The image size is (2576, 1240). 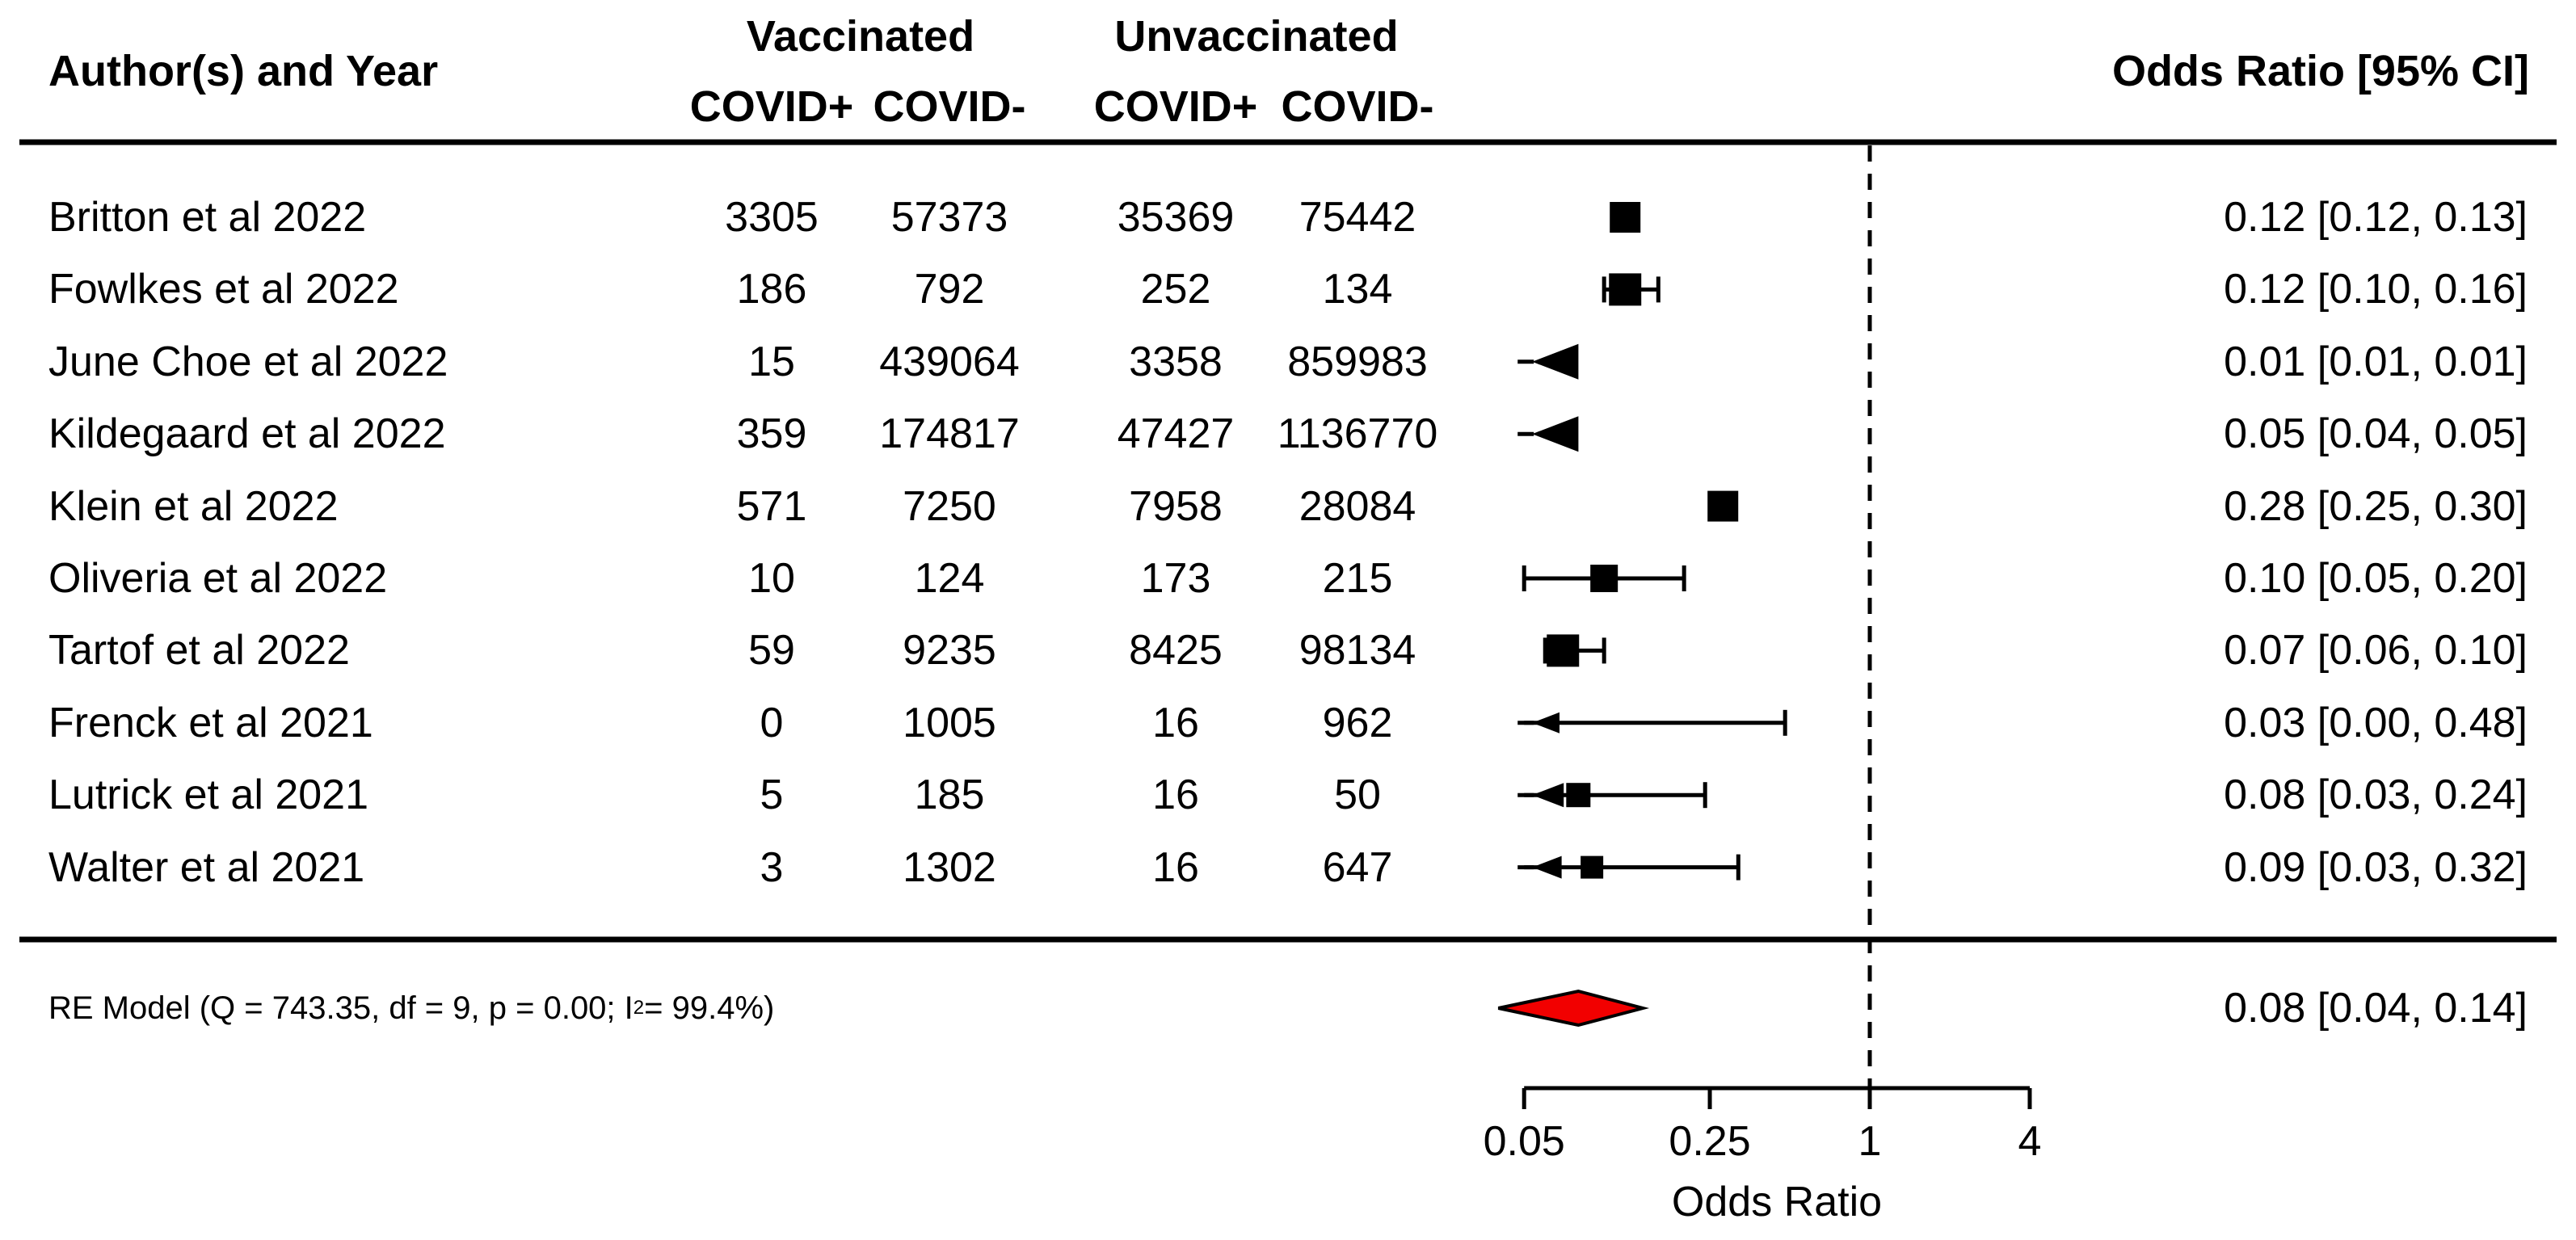 What do you see at coordinates (2376, 434) in the screenshot?
I see `study-or-ci-text: 0.05 [0.04, 0.05]` at bounding box center [2376, 434].